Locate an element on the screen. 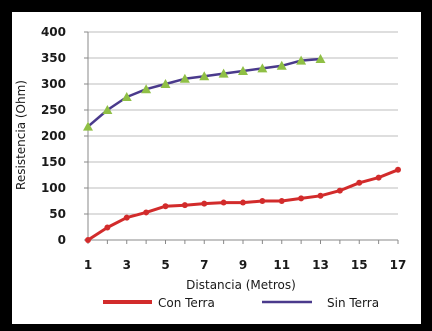 This screenshot has height=331, width=432. x-tick-label: 9 is located at coordinates (243, 265).